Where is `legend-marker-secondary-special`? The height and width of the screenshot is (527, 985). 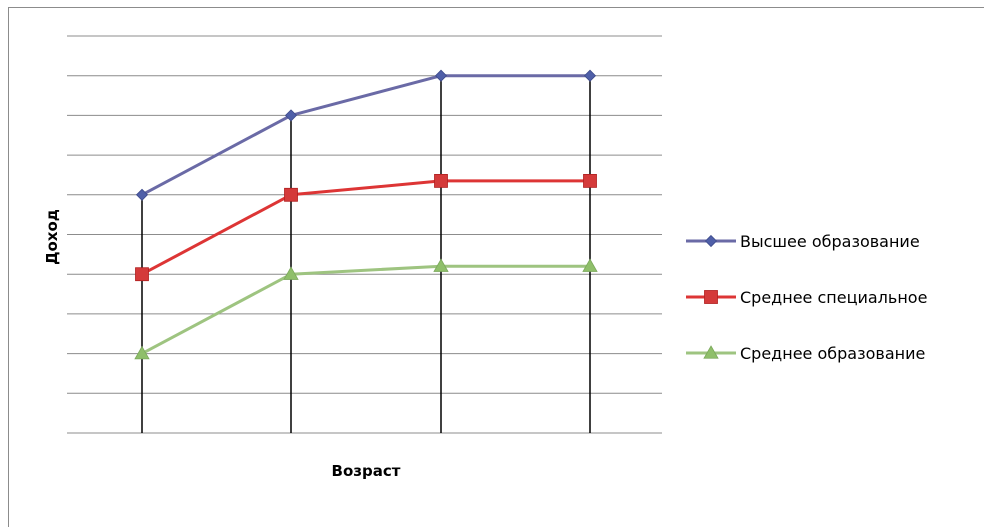
legend-marker-secondary-special is located at coordinates (711, 297).